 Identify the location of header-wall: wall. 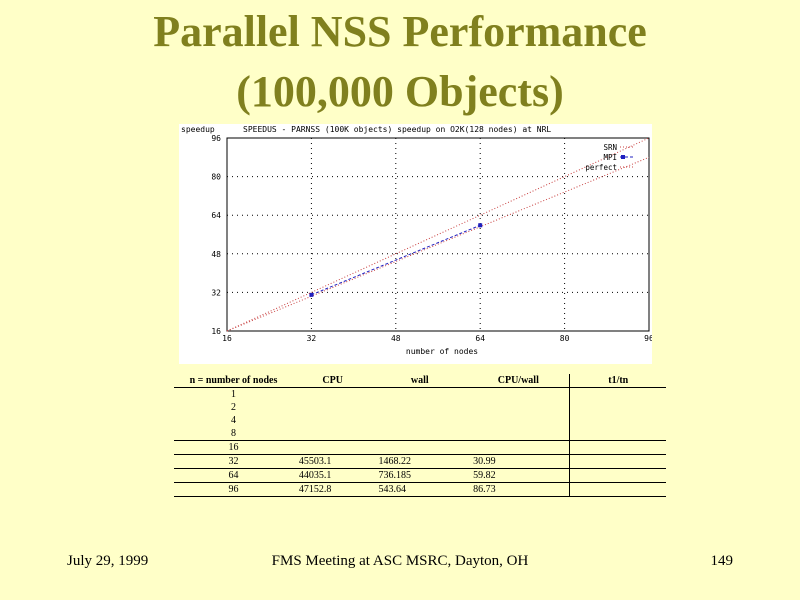
(420, 381).